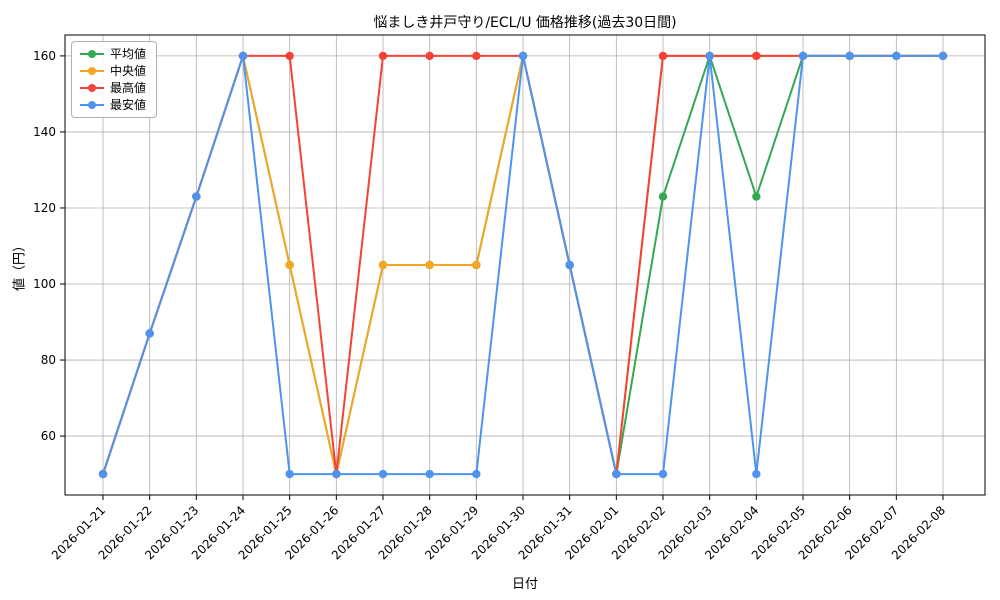 This screenshot has width=1000, height=600. I want to click on y-tick-label: 160, so click(44, 56).